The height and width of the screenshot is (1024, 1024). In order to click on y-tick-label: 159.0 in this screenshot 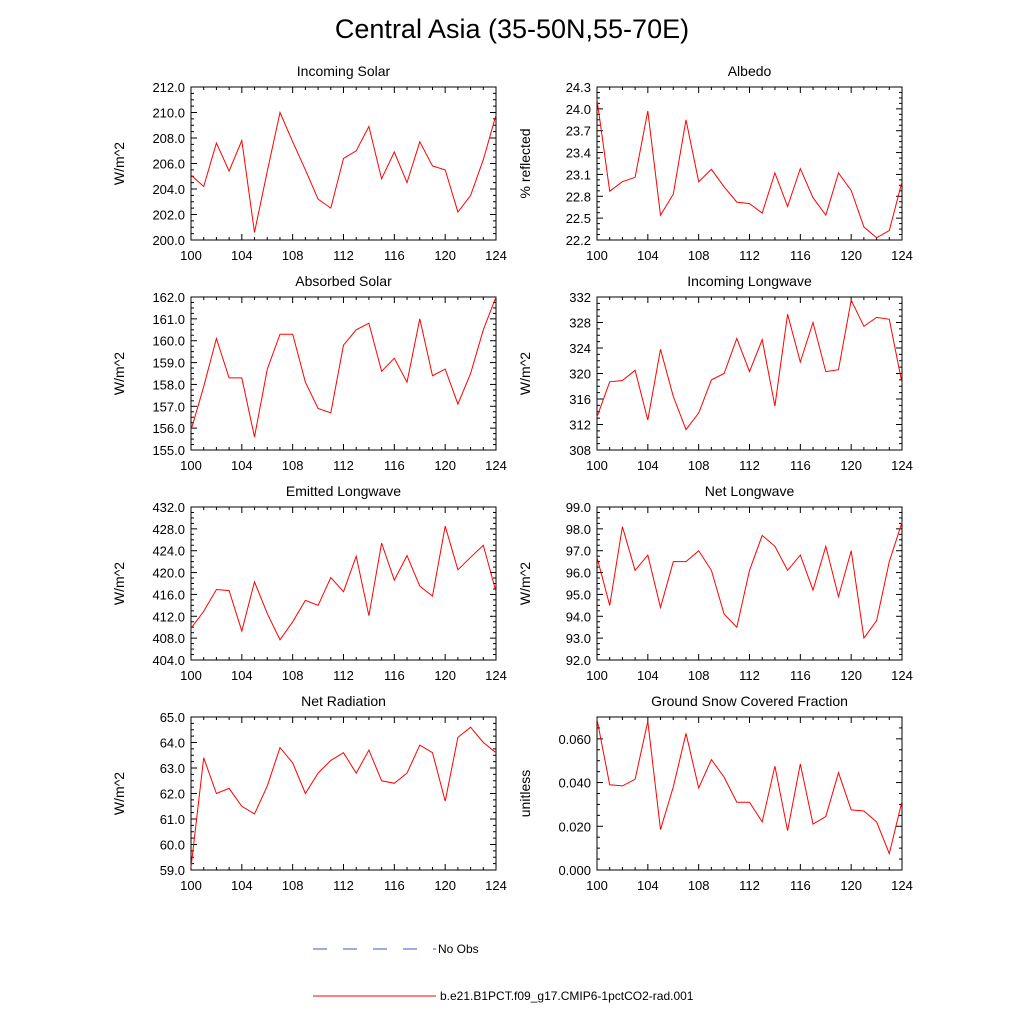, I will do `click(168, 363)`.